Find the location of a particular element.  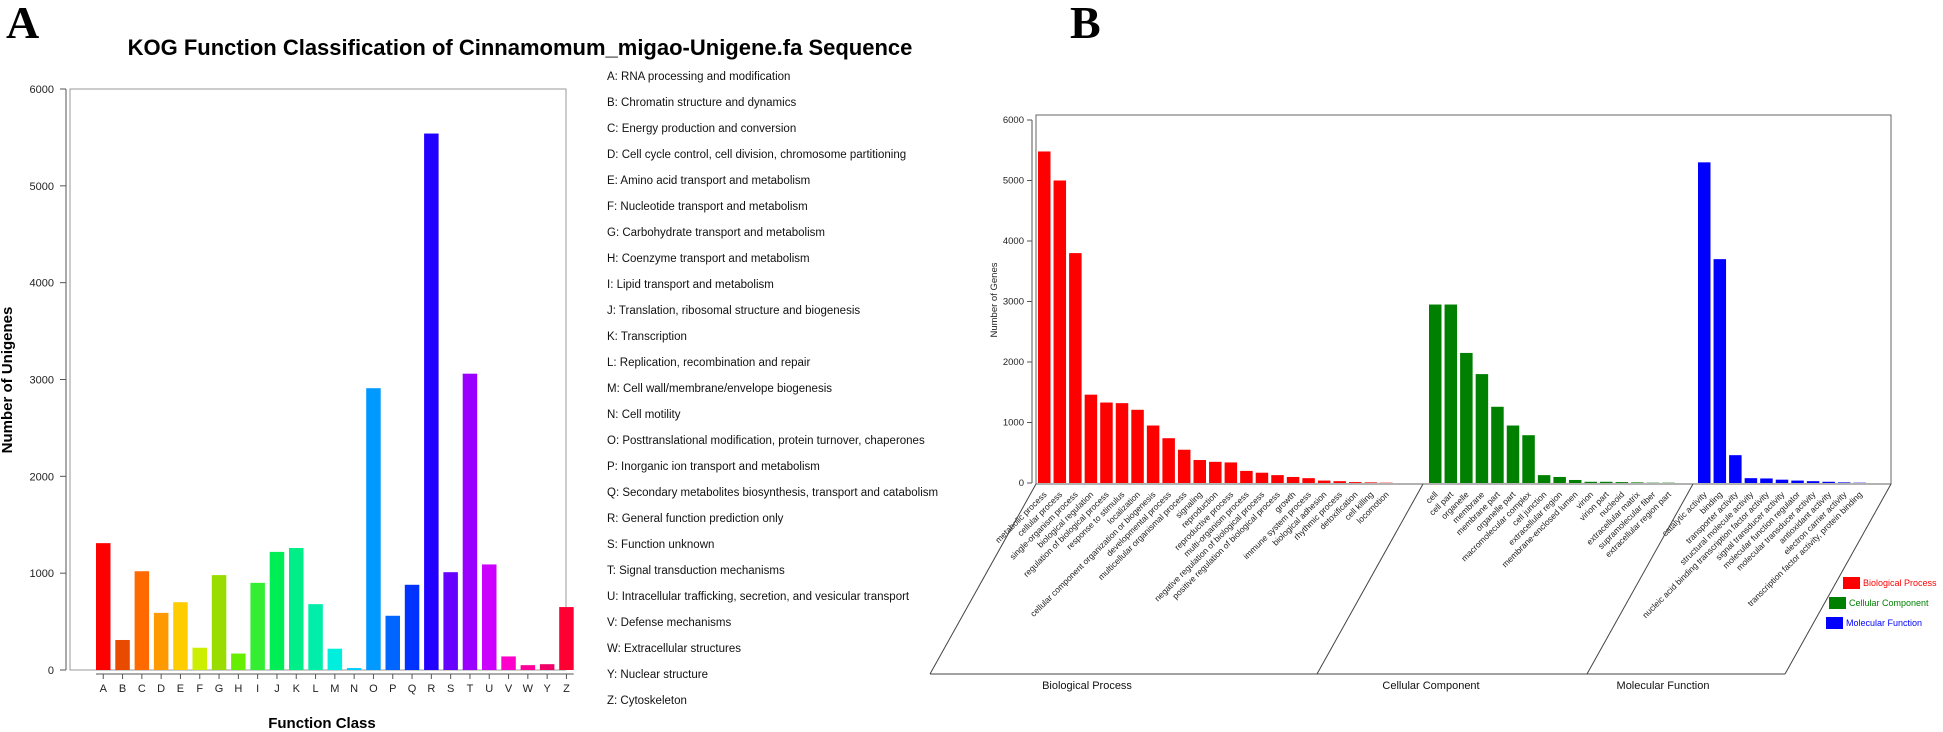

bar-molecular-transducer-activity is located at coordinates (1813, 482).